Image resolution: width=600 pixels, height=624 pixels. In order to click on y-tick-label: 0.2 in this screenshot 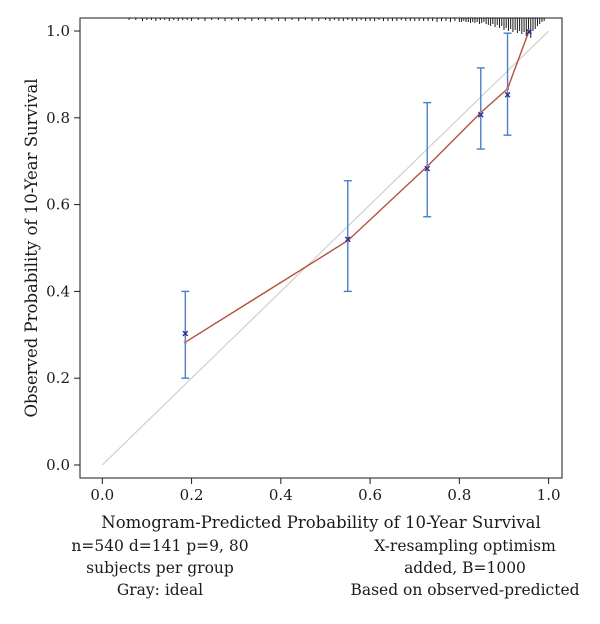, I will do `click(58, 378)`.